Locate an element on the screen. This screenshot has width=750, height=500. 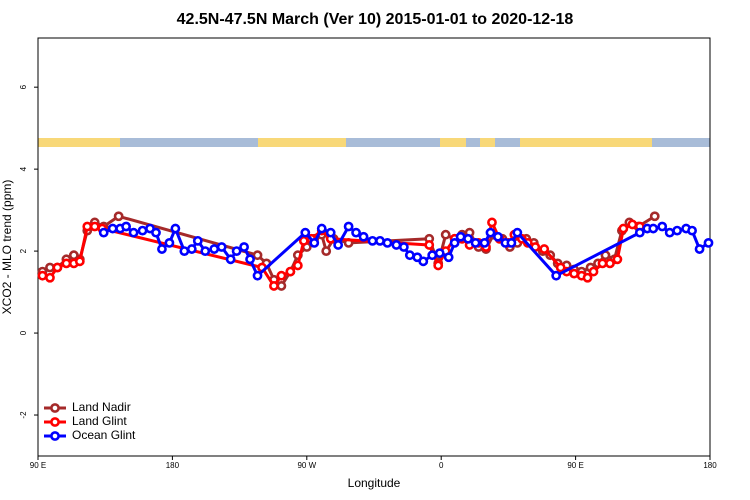
x-tick-label: 90 W is located at coordinates (306, 465).